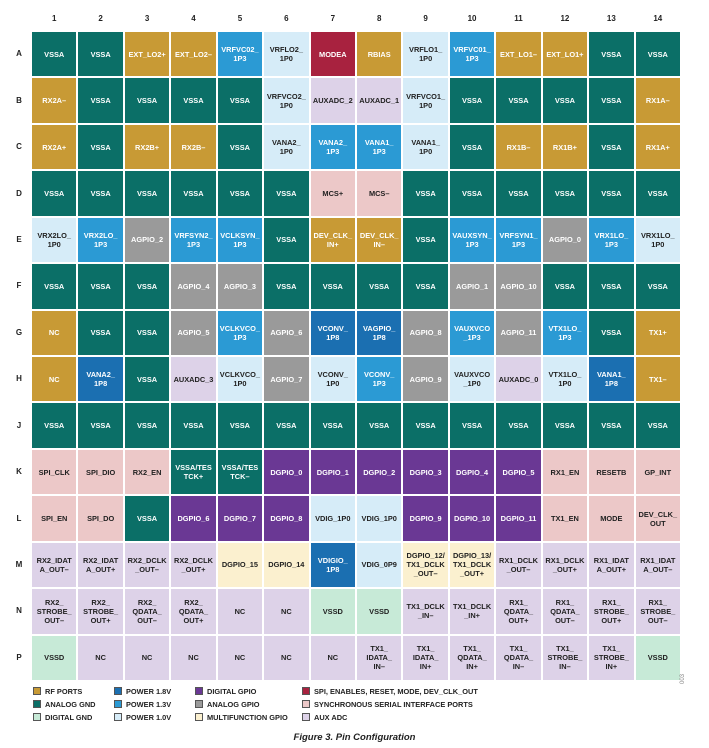 The image size is (709, 748). I want to click on row-header: K, so click(19, 472).